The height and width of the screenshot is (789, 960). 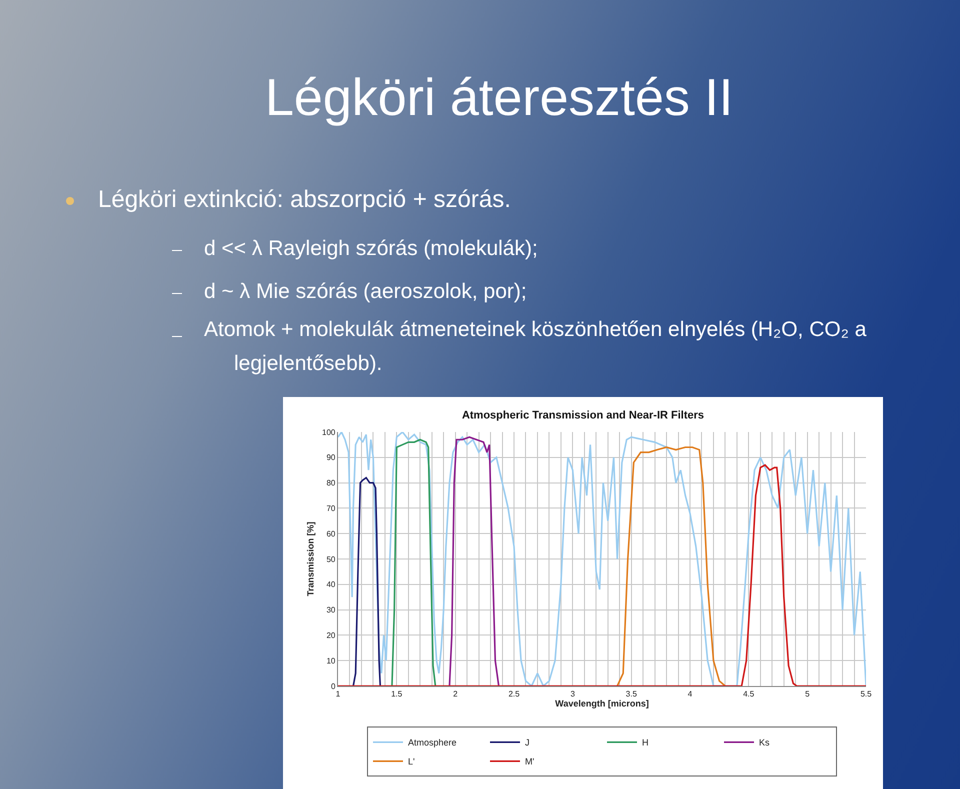 I want to click on legend-label: Atmosphere, so click(x=432, y=743).